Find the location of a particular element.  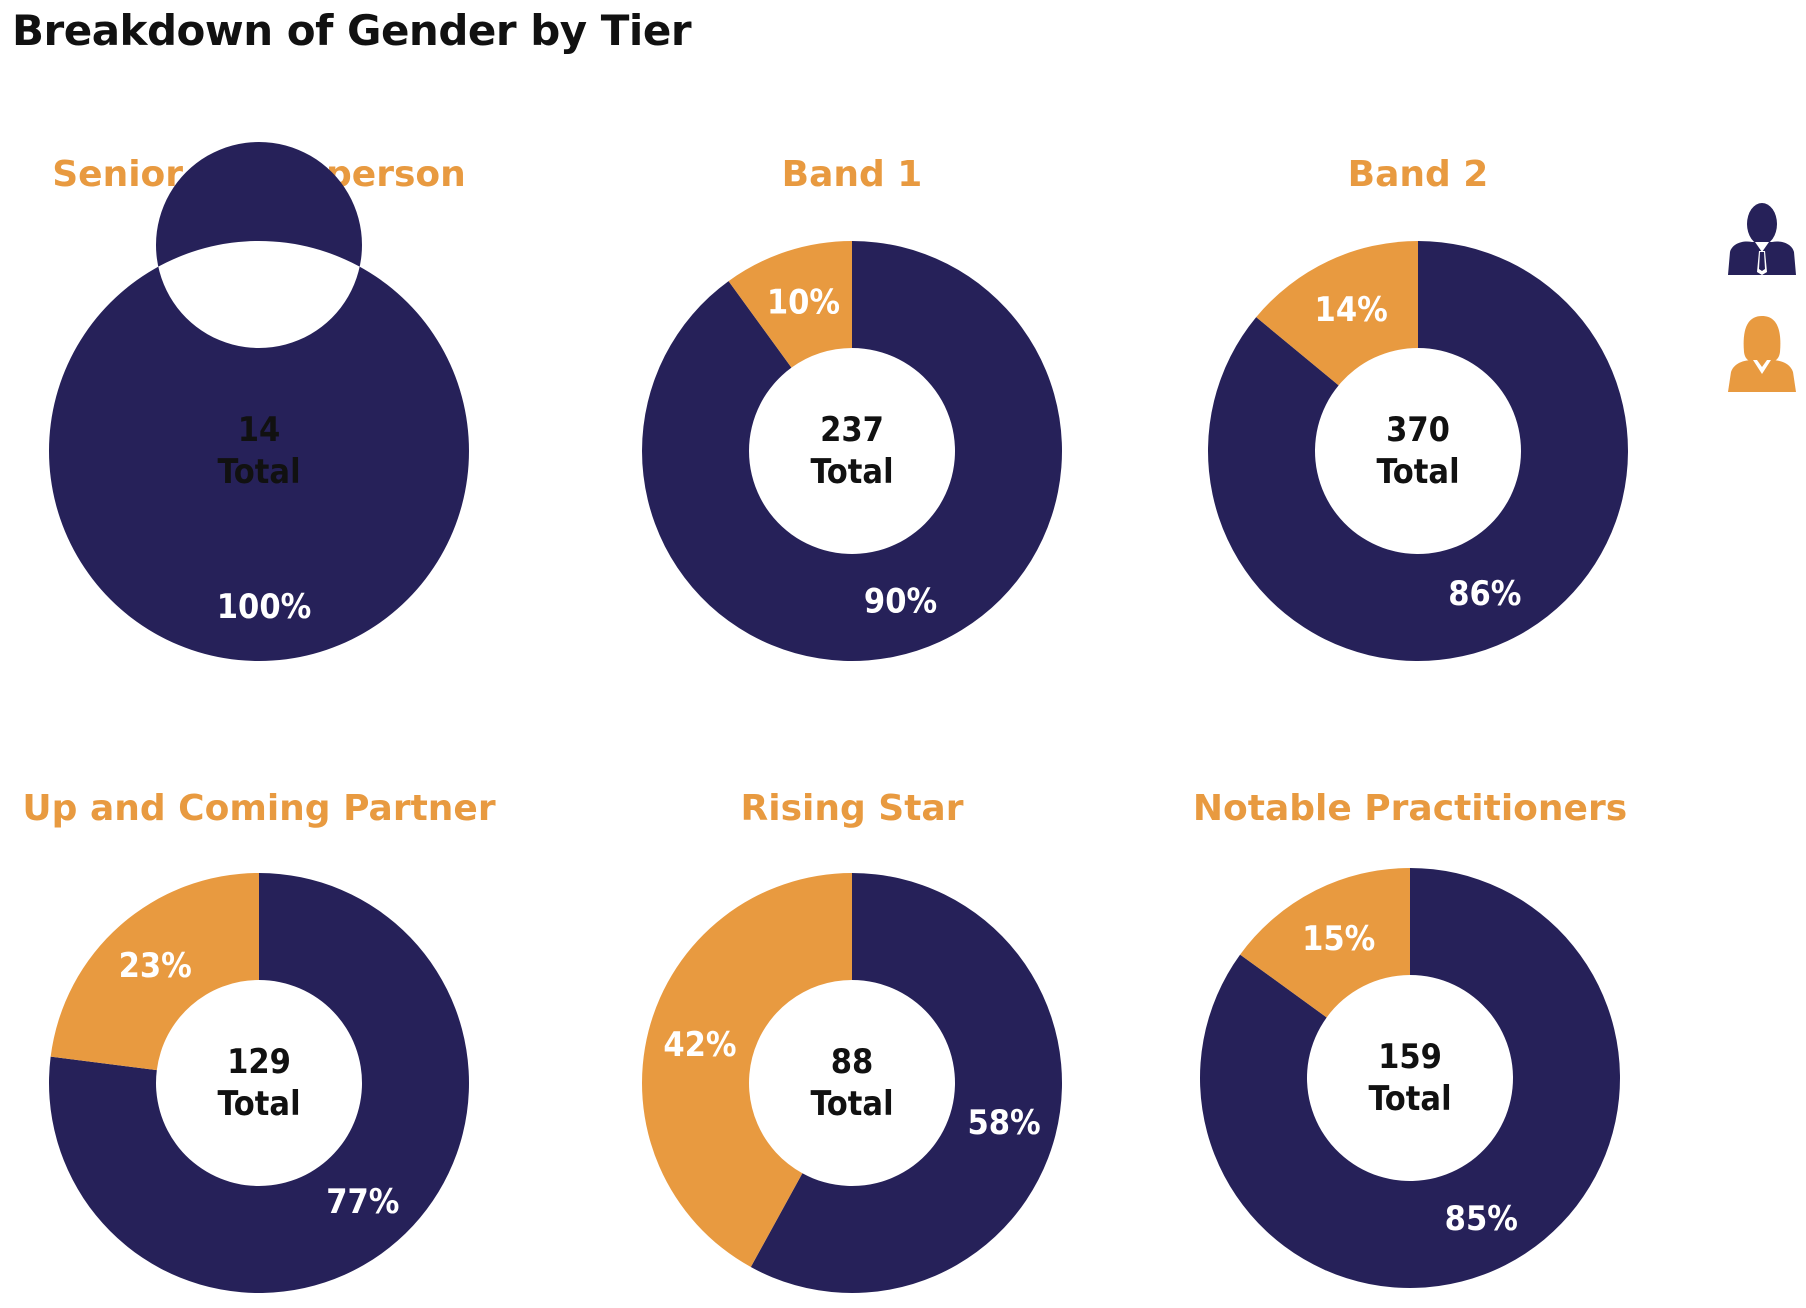

male-percent-label: 100% is located at coordinates (264, 607).